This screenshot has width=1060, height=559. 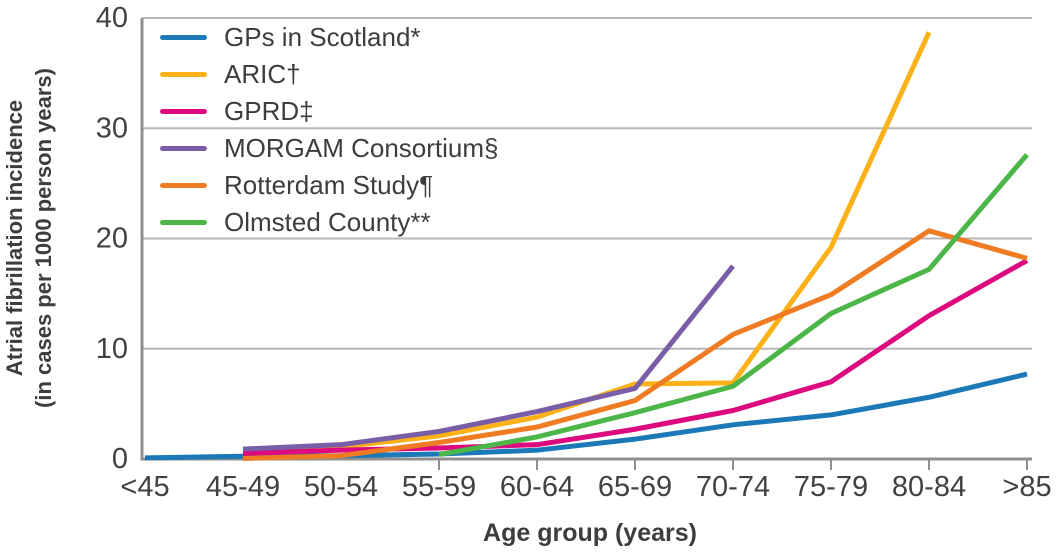 I want to click on y-axis-title-line2: (in cases per 1000 person years), so click(x=43, y=238).